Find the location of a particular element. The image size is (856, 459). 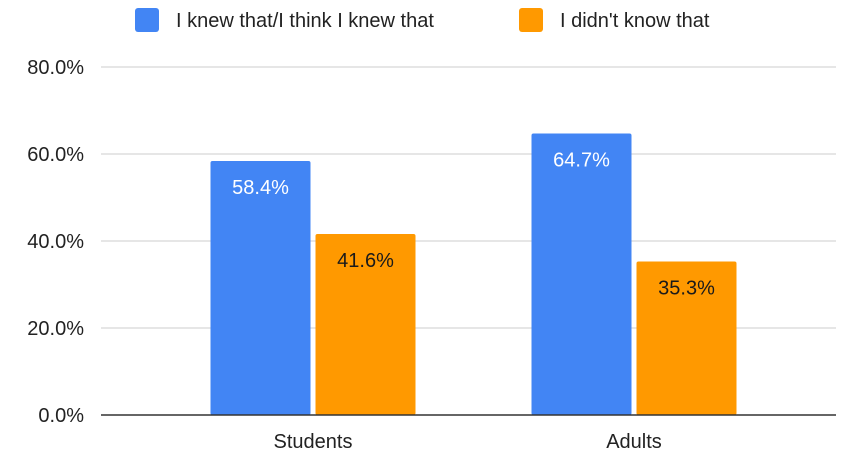

data-label: 35.3% is located at coordinates (686, 288).